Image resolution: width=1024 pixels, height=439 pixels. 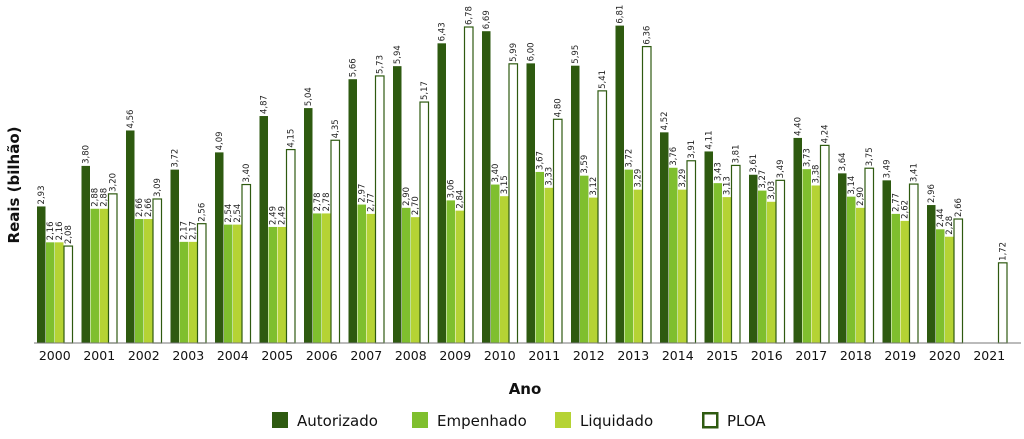 What do you see at coordinates (584, 259) in the screenshot?
I see `bar-empenhado-2012` at bounding box center [584, 259].